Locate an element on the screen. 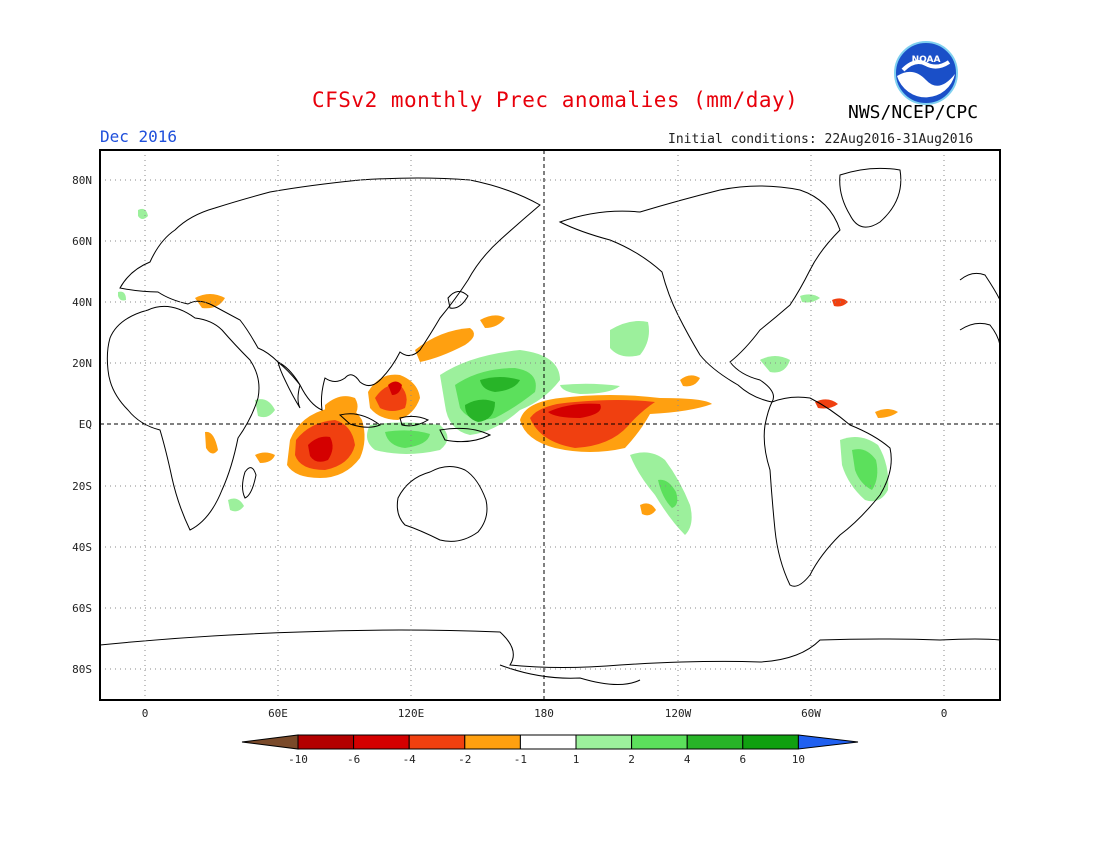 The height and width of the screenshot is (850, 1100). eurasia-outline is located at coordinates (330, 294).